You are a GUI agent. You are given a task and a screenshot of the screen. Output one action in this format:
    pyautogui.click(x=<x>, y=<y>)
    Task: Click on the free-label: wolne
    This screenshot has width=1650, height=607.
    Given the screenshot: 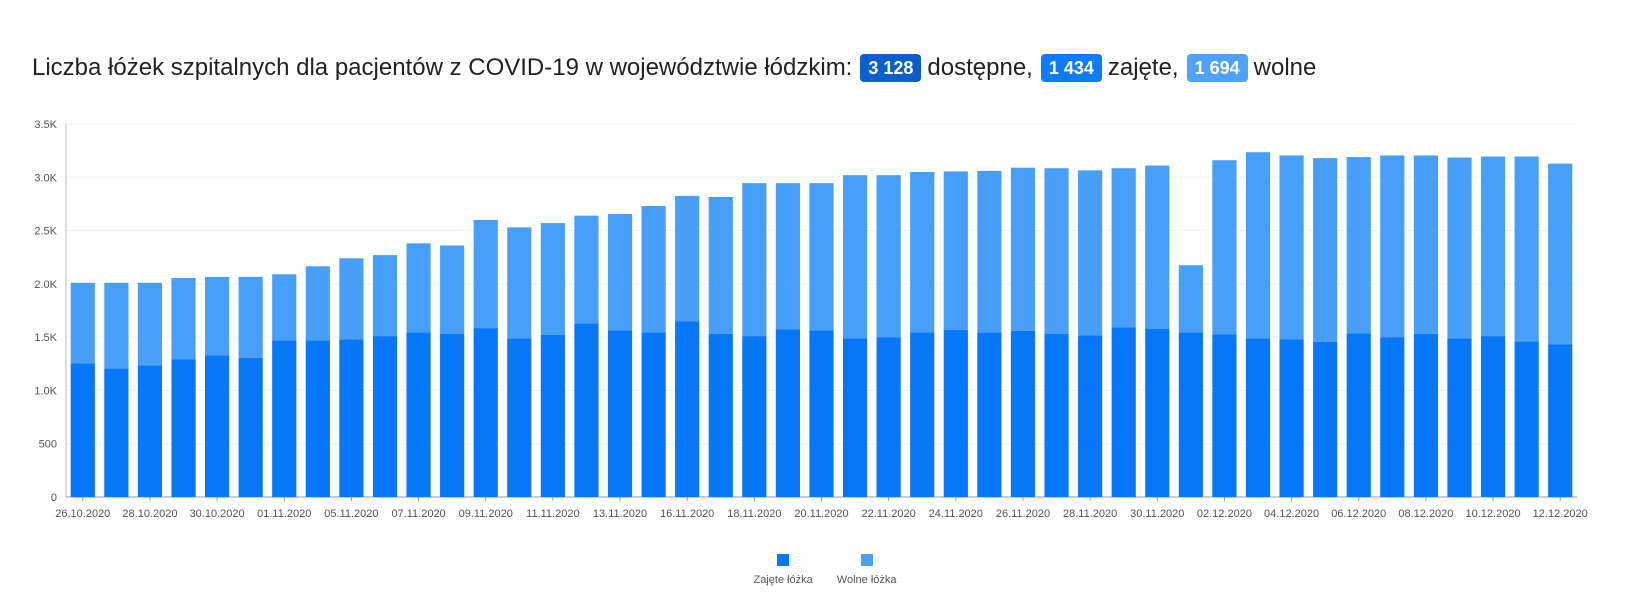 What is the action you would take?
    pyautogui.click(x=1285, y=67)
    